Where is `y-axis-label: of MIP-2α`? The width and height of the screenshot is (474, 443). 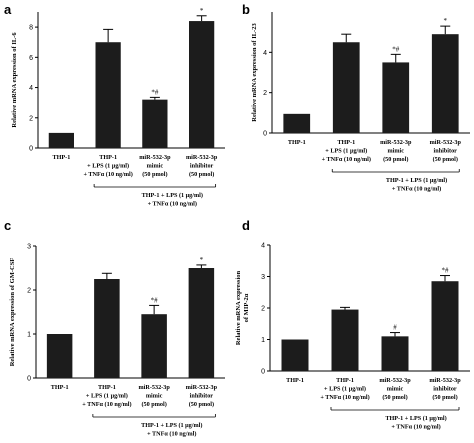 y-axis-label: of MIP-2α is located at coordinates (246, 307).